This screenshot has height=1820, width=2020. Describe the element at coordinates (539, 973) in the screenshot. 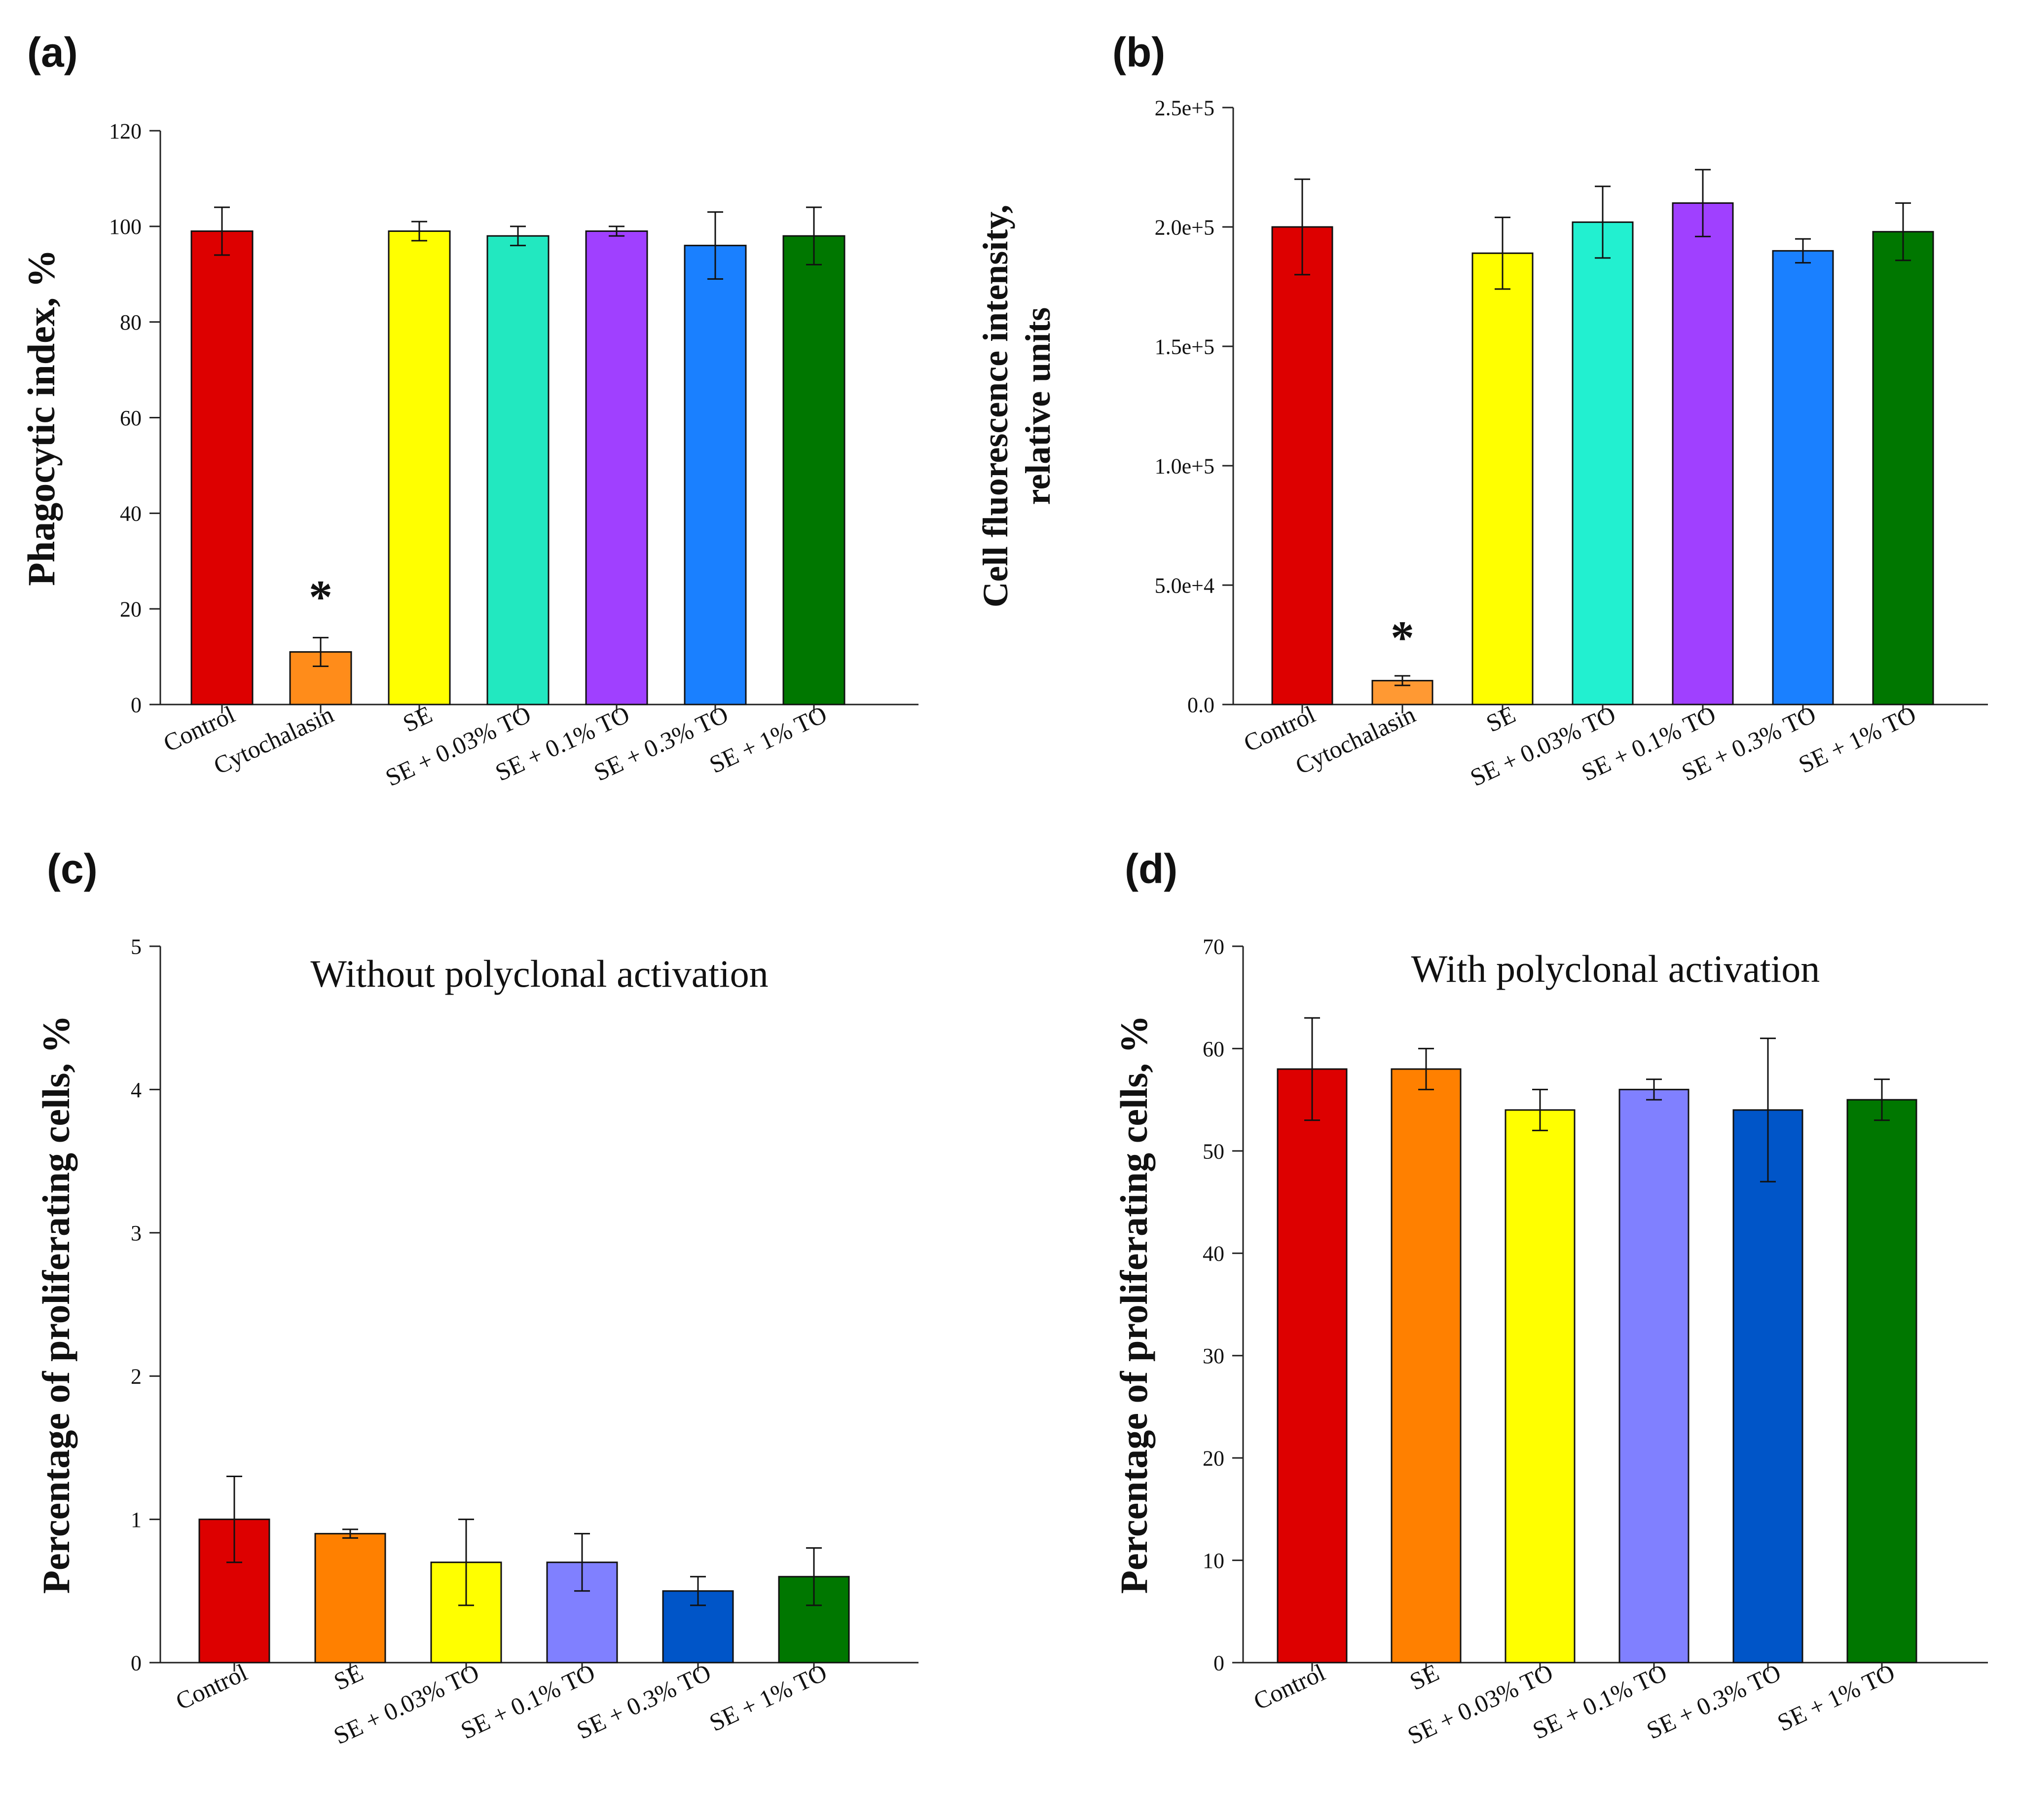

I see `chart-title: Without polyclonal activation` at that location.